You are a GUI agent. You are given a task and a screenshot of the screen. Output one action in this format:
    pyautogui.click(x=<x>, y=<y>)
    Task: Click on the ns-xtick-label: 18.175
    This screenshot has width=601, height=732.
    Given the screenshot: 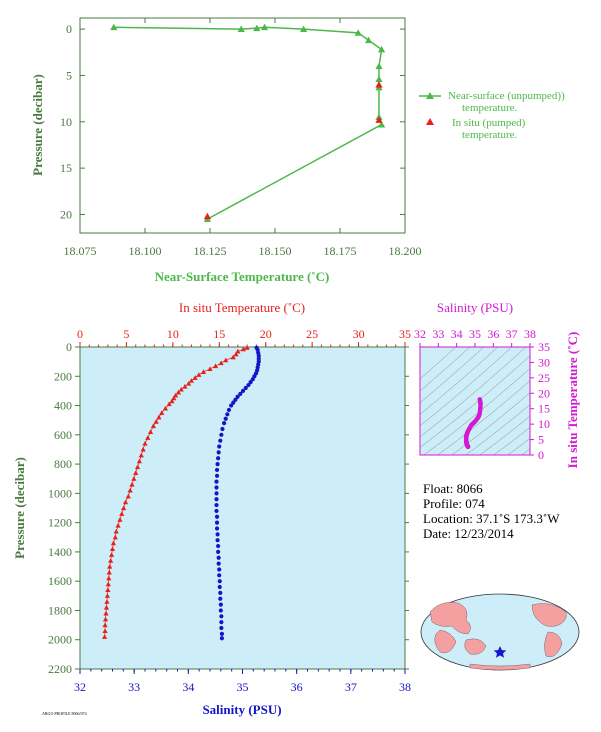 What is the action you would take?
    pyautogui.click(x=340, y=251)
    